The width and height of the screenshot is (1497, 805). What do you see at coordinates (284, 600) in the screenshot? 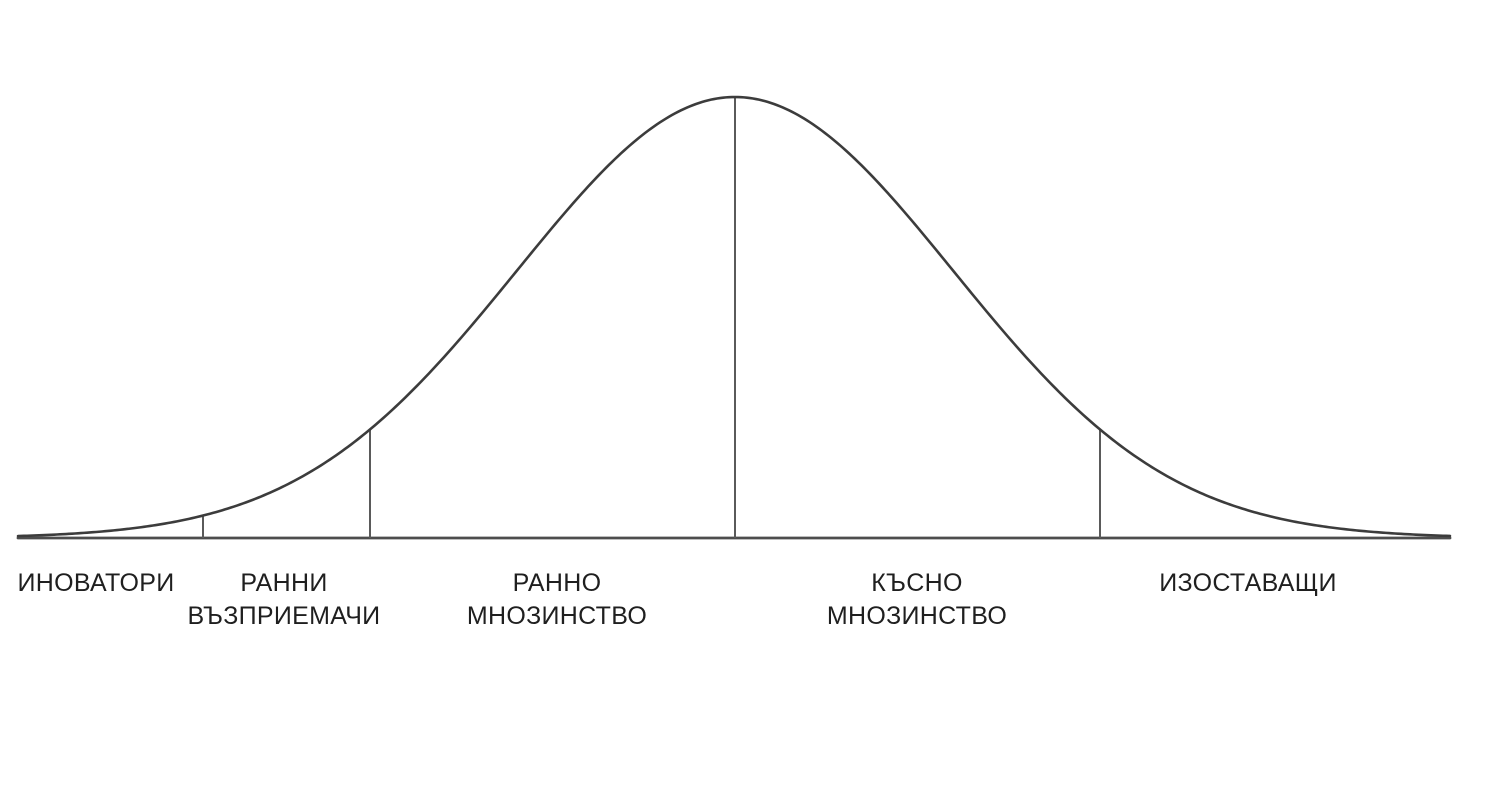
I see `label-early-adopters: РАННИ ВЪЗПРИЕМАЧИ` at bounding box center [284, 600].